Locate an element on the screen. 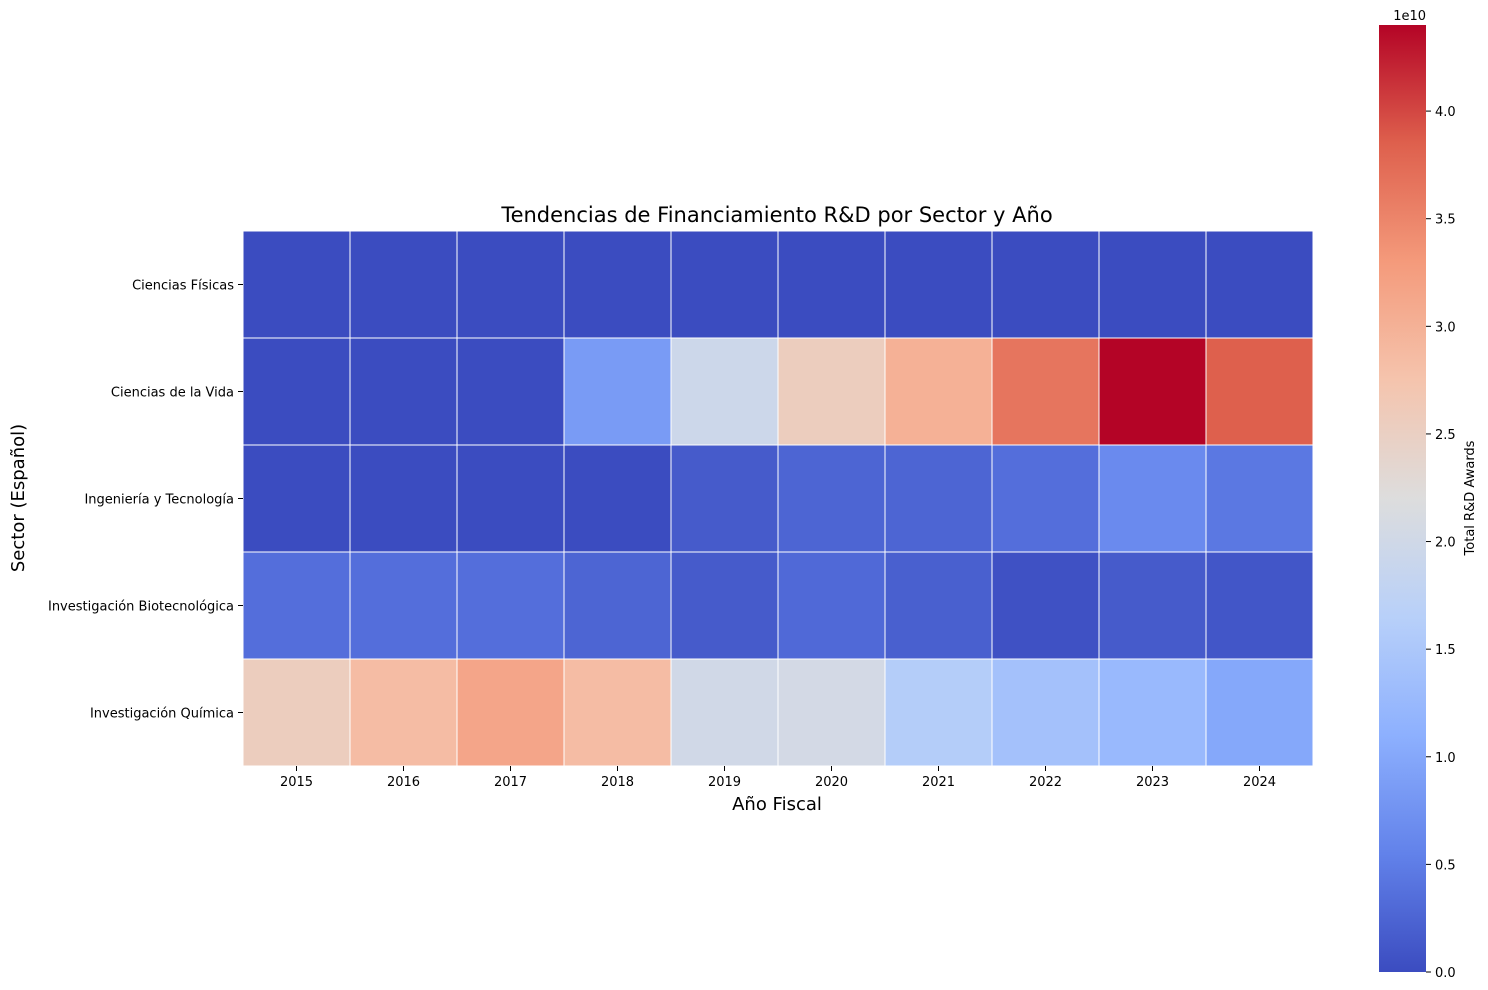  colorbar-ticks: 0.0 0.5 1.0 1.5 2.0 2.5 3.0 3.5 4.0 is located at coordinates (1441, 543).